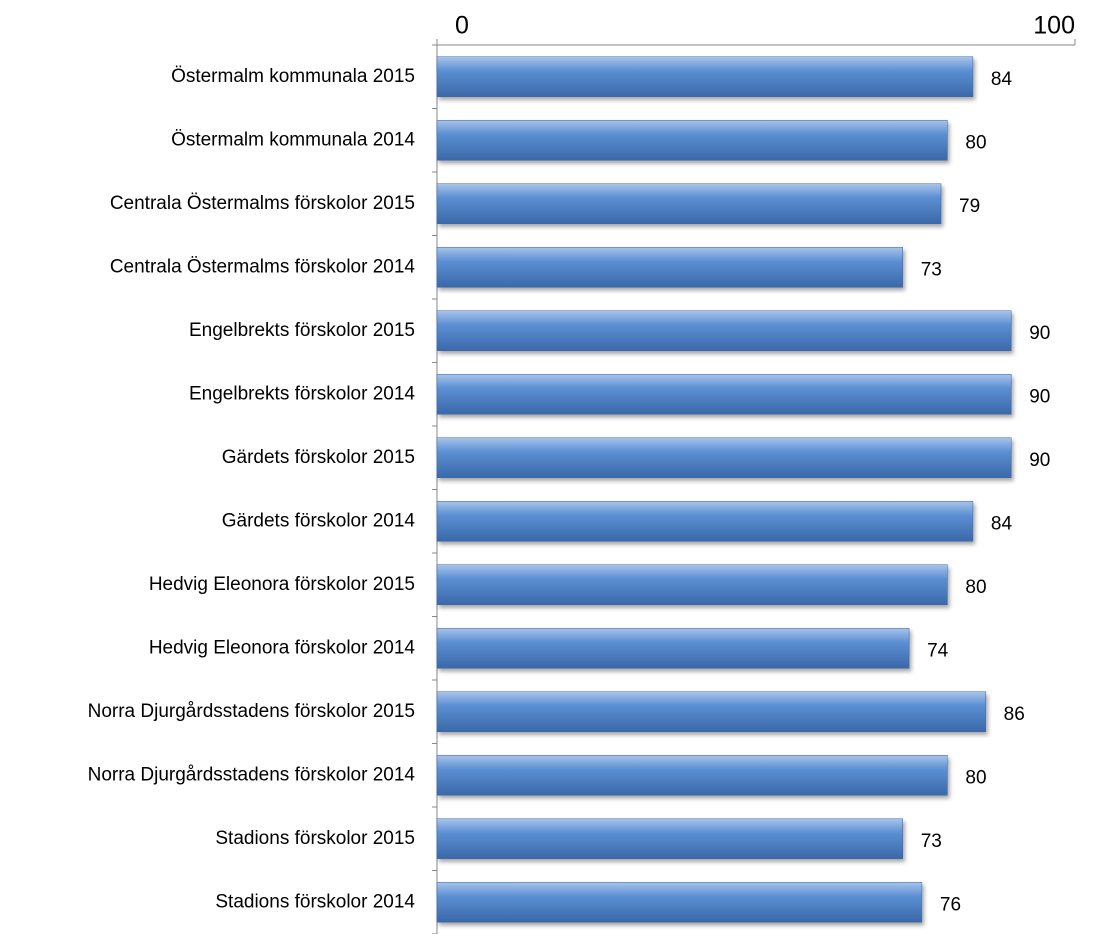 The image size is (1115, 934). What do you see at coordinates (938, 650) in the screenshot?
I see `value-label: 74` at bounding box center [938, 650].